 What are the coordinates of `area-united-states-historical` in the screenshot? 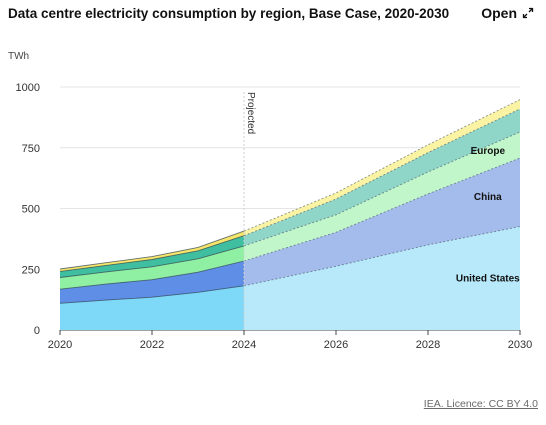 It's located at (152, 307).